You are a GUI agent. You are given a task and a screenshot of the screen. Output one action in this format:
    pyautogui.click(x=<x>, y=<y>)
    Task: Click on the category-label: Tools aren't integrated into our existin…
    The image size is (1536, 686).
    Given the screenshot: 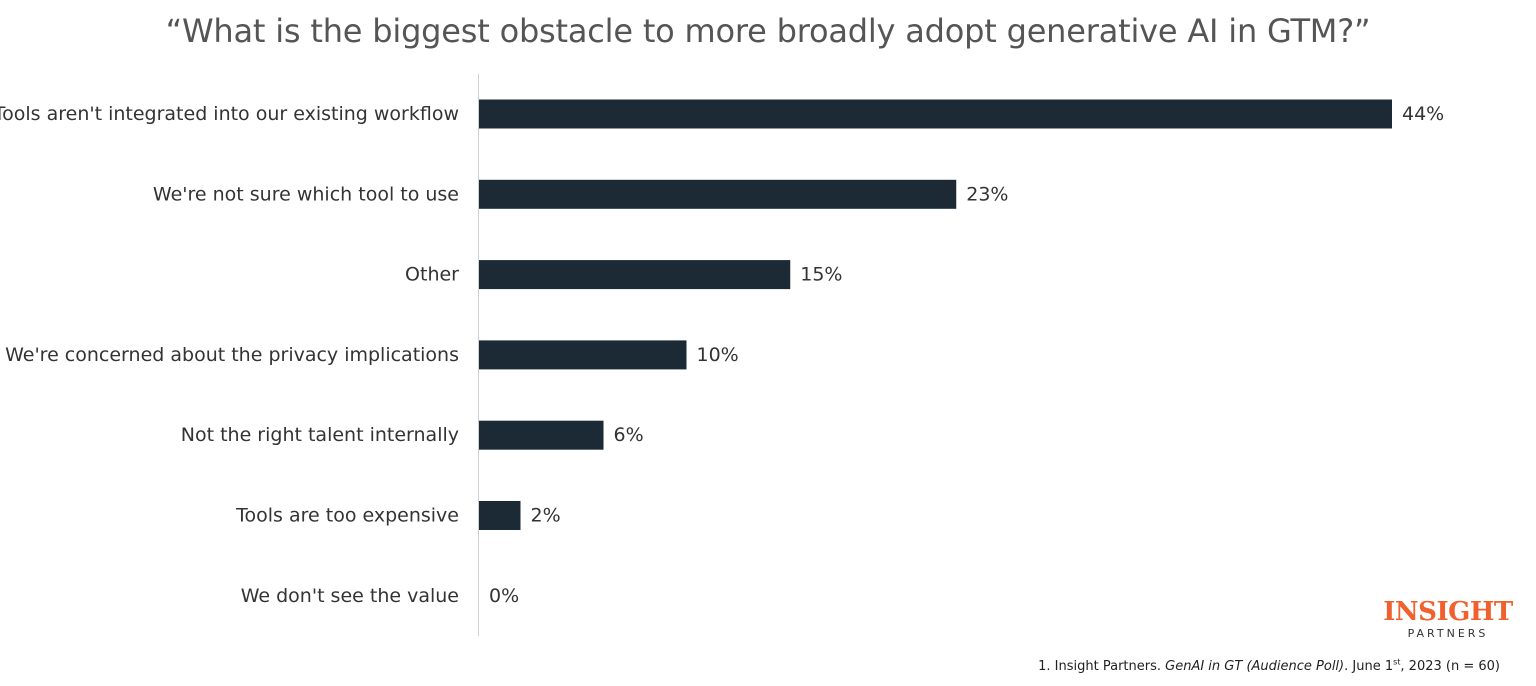 What is the action you would take?
    pyautogui.click(x=229, y=114)
    